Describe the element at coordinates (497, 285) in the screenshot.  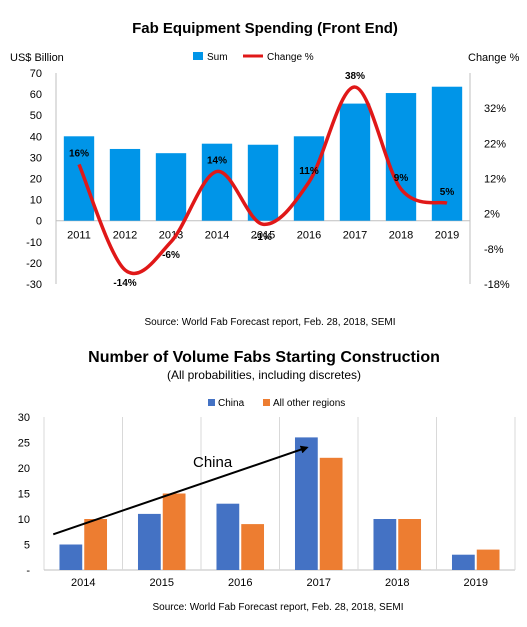
I see `chart1-right-tick-label: -18%` at that location.